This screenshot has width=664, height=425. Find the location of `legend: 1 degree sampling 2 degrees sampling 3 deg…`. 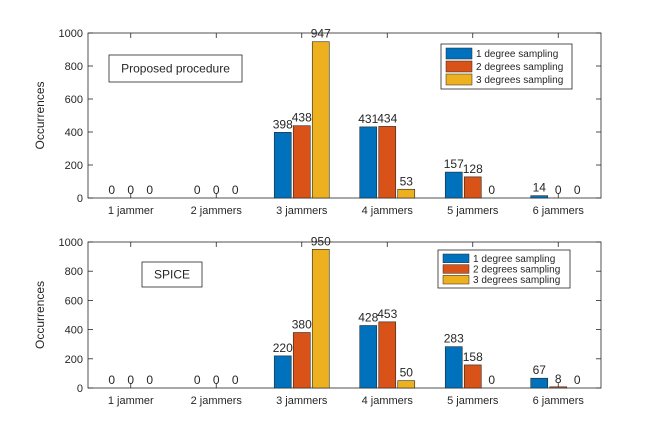

legend: 1 degree sampling 2 degrees sampling 3 deg… is located at coordinates (506, 66).